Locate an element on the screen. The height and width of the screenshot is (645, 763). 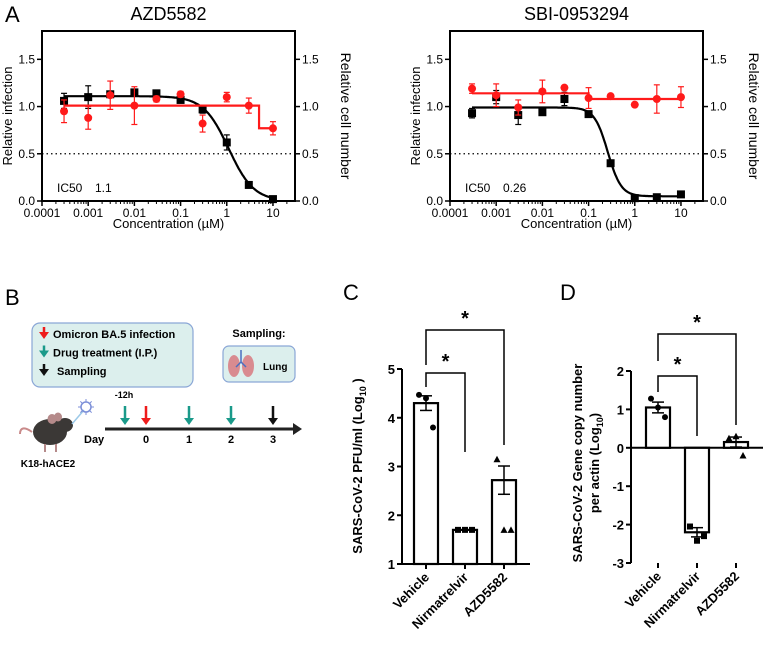
y-tick-label: 0.0 is located at coordinates (434, 201).